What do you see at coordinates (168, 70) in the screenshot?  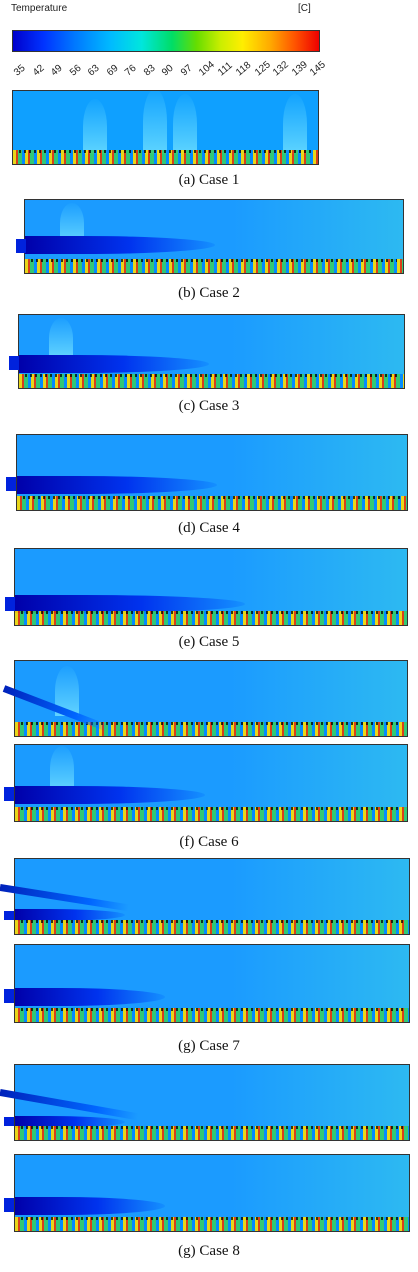 I see `colorbar-tick: 90` at bounding box center [168, 70].